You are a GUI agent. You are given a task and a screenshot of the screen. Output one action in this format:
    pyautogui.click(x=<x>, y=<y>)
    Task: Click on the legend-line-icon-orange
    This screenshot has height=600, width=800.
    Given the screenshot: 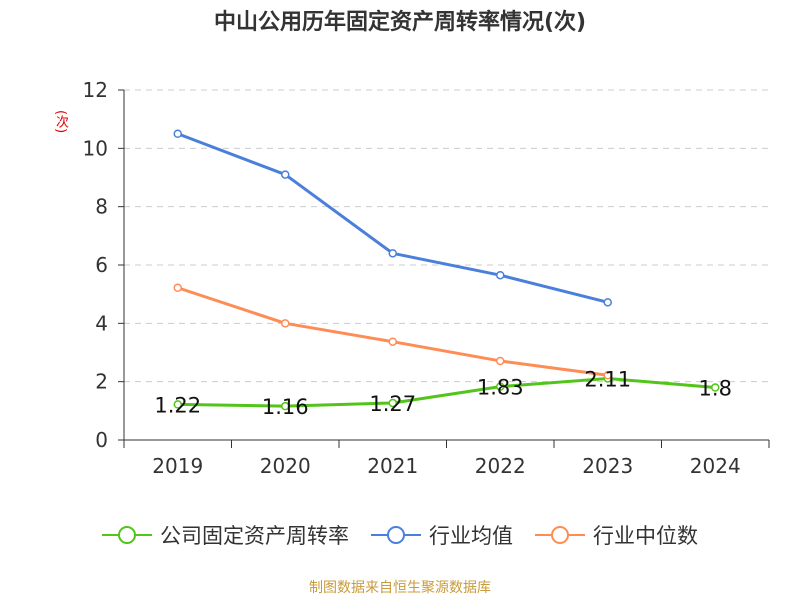 What is the action you would take?
    pyautogui.click(x=560, y=535)
    